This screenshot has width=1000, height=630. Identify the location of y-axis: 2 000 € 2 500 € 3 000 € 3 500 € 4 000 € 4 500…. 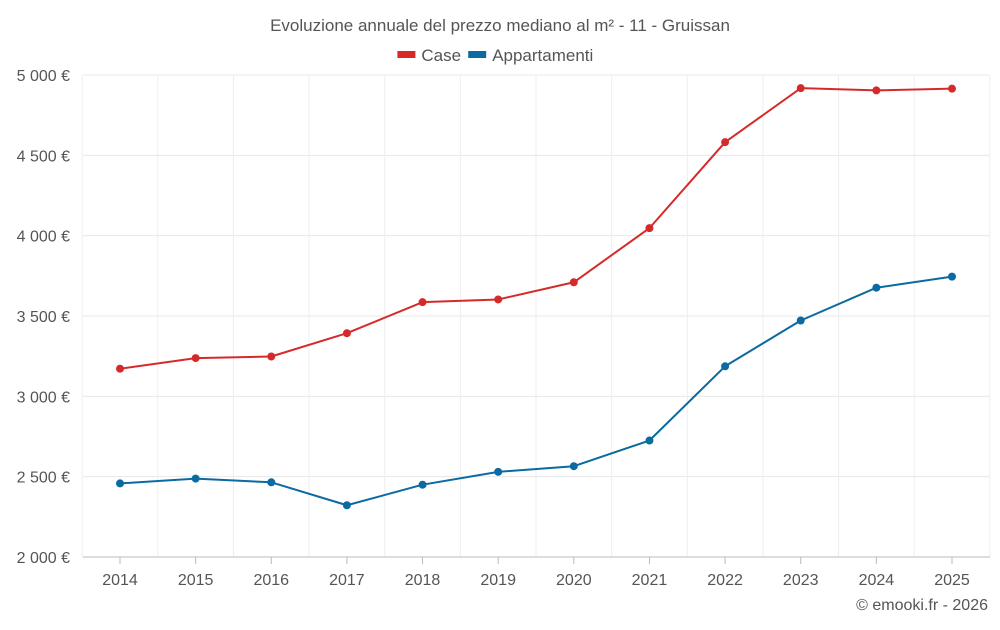
(43, 317).